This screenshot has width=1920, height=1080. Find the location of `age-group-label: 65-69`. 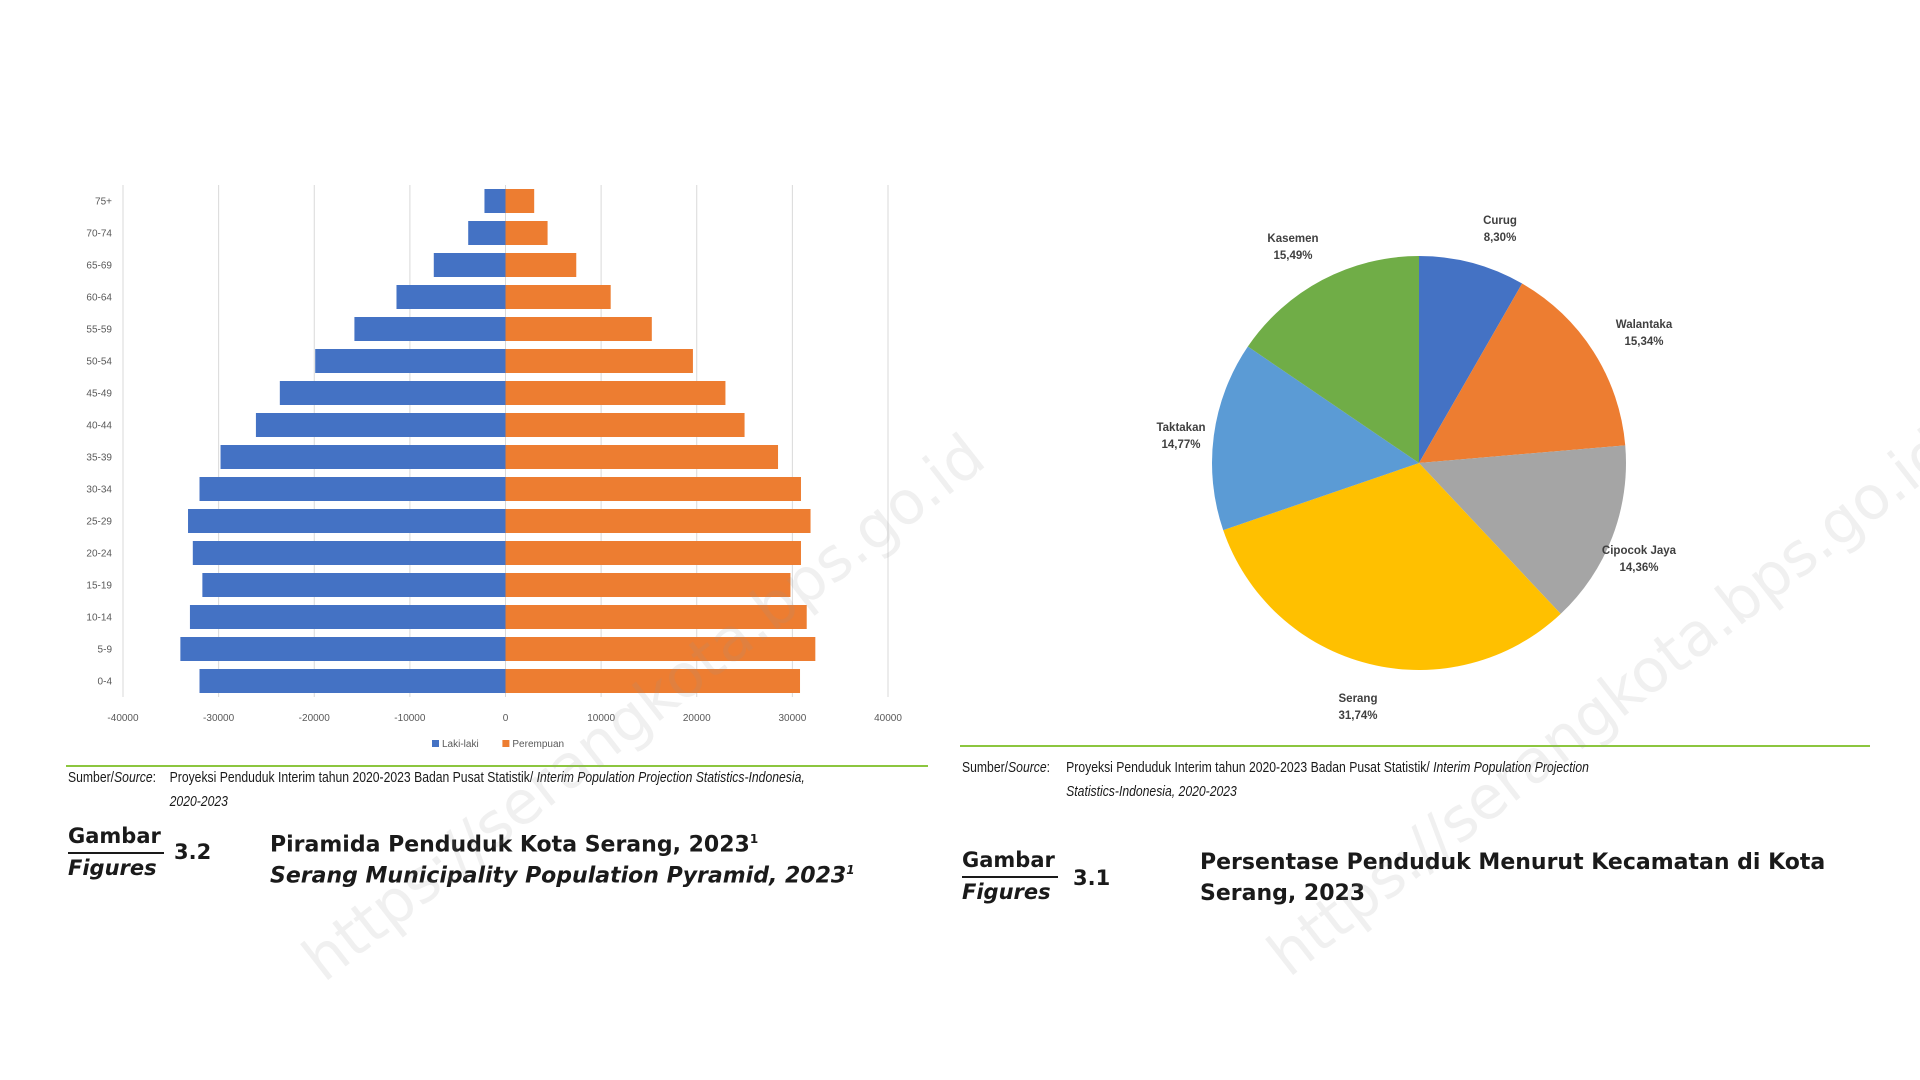

age-group-label: 65-69 is located at coordinates (99, 266).